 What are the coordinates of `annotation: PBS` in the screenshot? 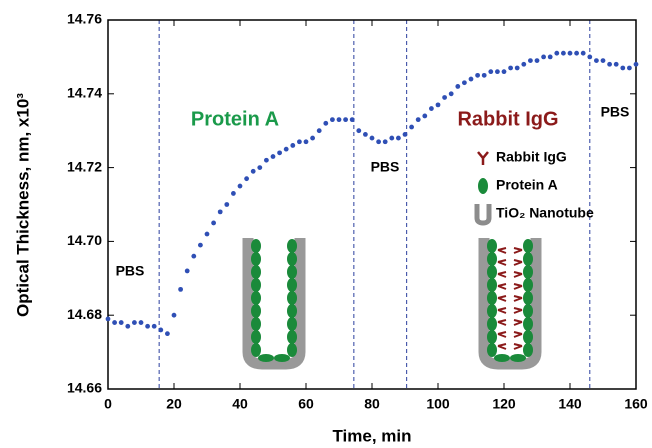 It's located at (385, 167).